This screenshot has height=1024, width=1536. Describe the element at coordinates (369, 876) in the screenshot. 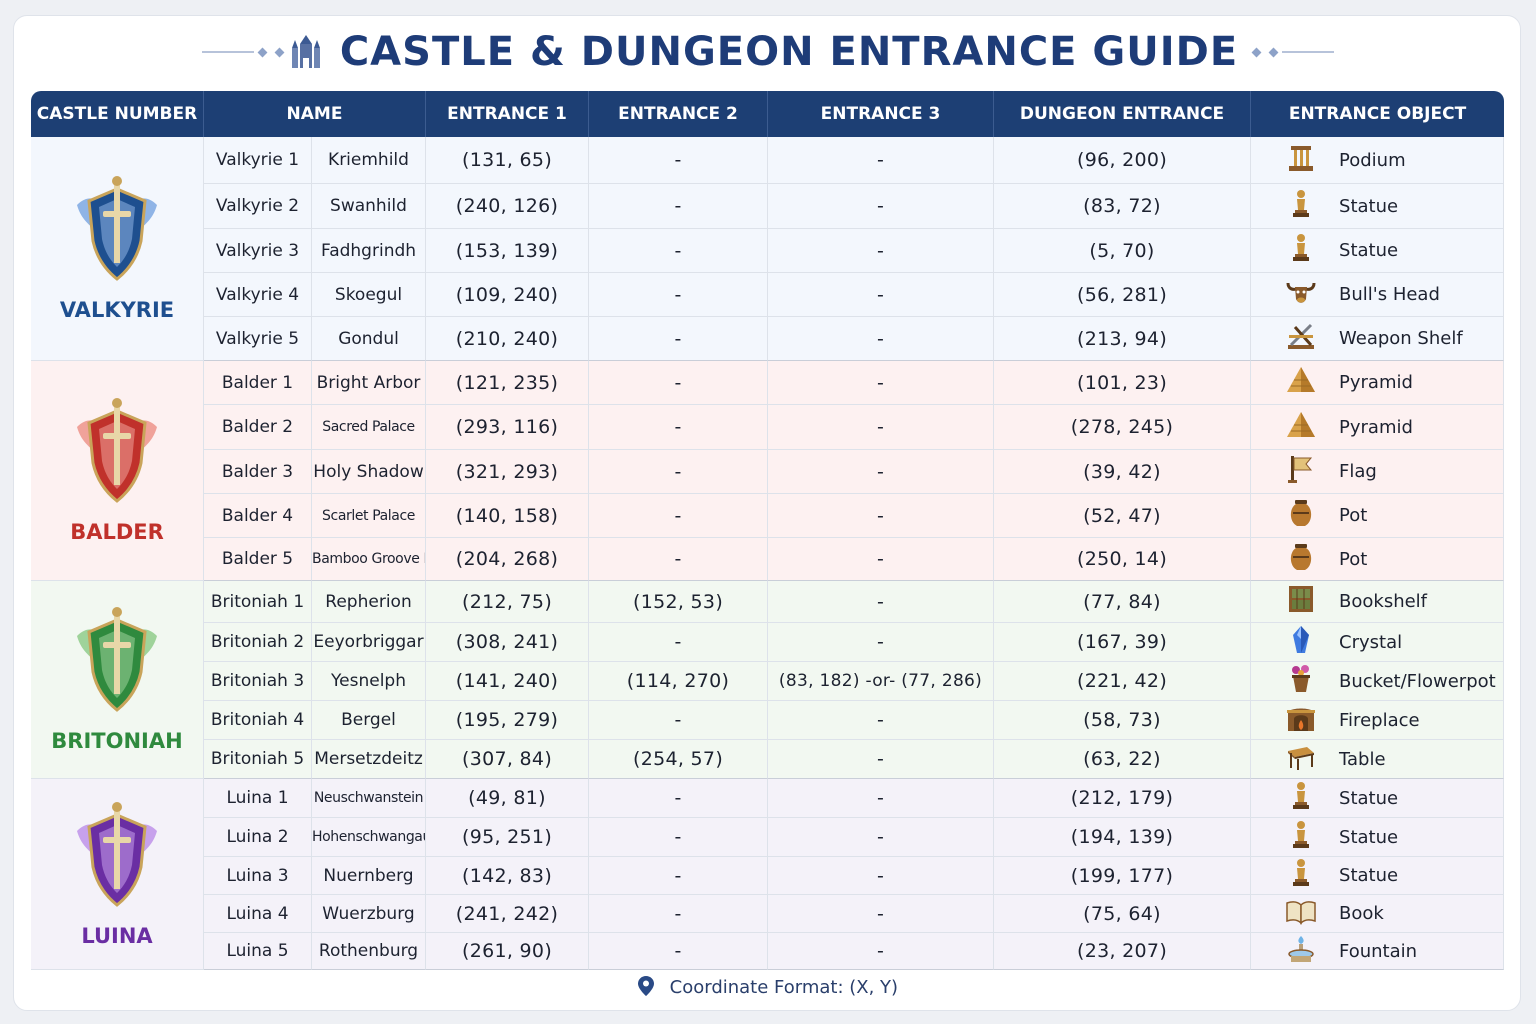

I see `castle-name-cell: Nuernberg` at that location.